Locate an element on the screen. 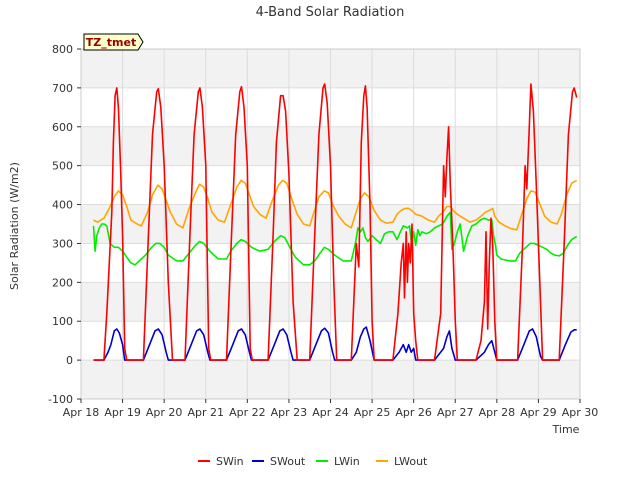  series-line-lwout is located at coordinates (335, 205).